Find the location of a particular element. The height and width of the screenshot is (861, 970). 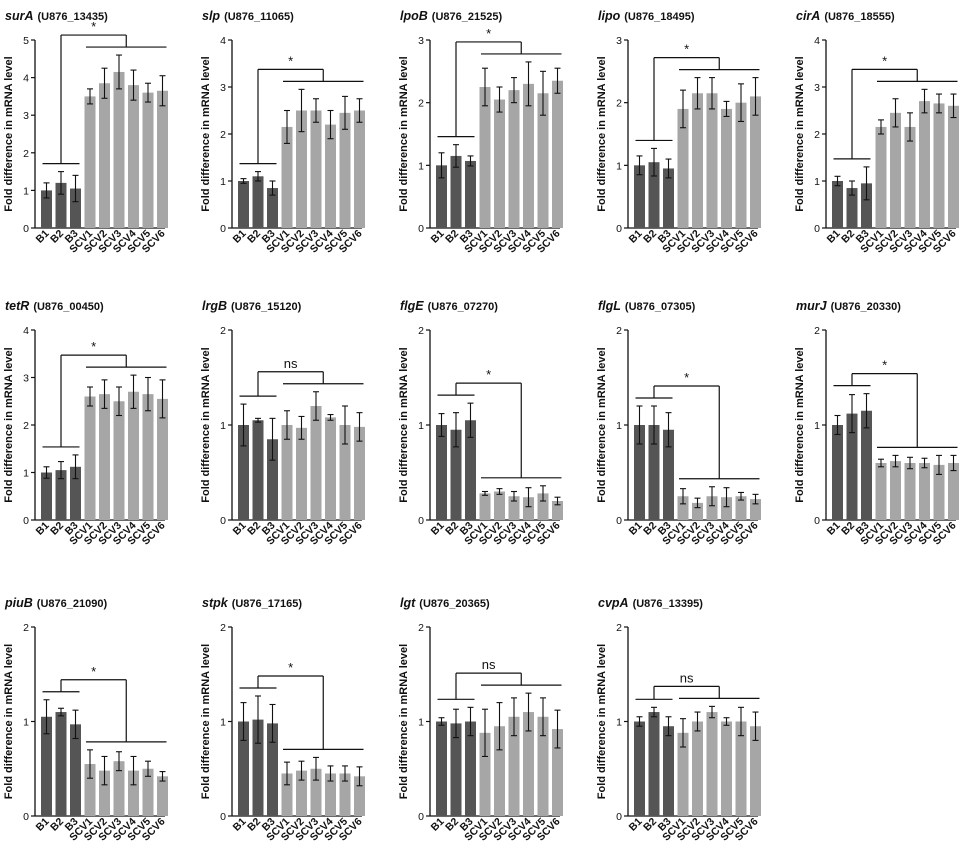

chart-title: slp (U876_11065) is located at coordinates (248, 16).